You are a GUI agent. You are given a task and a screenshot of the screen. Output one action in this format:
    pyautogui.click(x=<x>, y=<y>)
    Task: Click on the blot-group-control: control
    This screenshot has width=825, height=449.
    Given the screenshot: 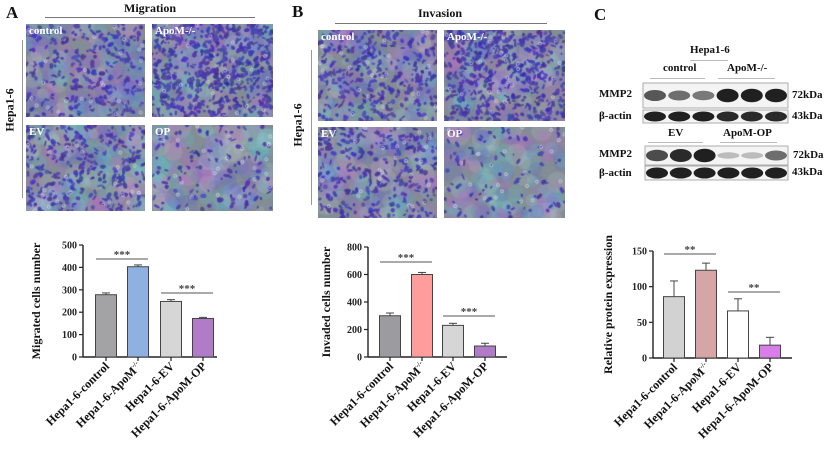 What is the action you would take?
    pyautogui.click(x=680, y=68)
    